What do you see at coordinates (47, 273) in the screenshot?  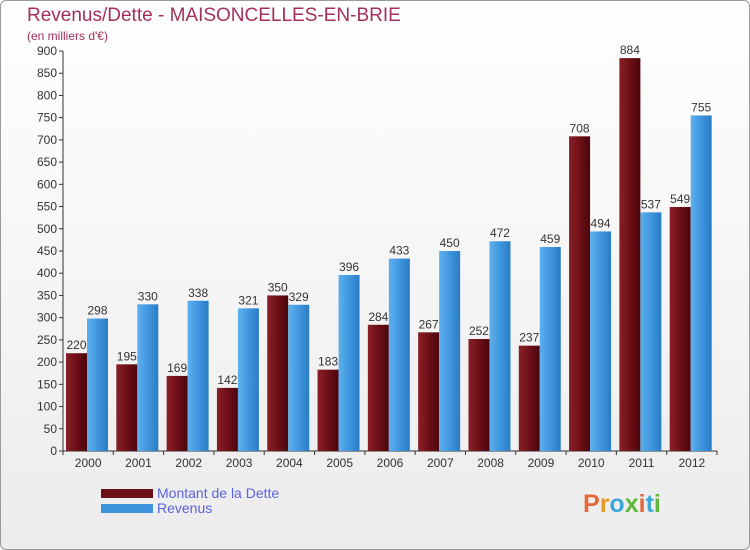 I see `y-tick-label: 400` at bounding box center [47, 273].